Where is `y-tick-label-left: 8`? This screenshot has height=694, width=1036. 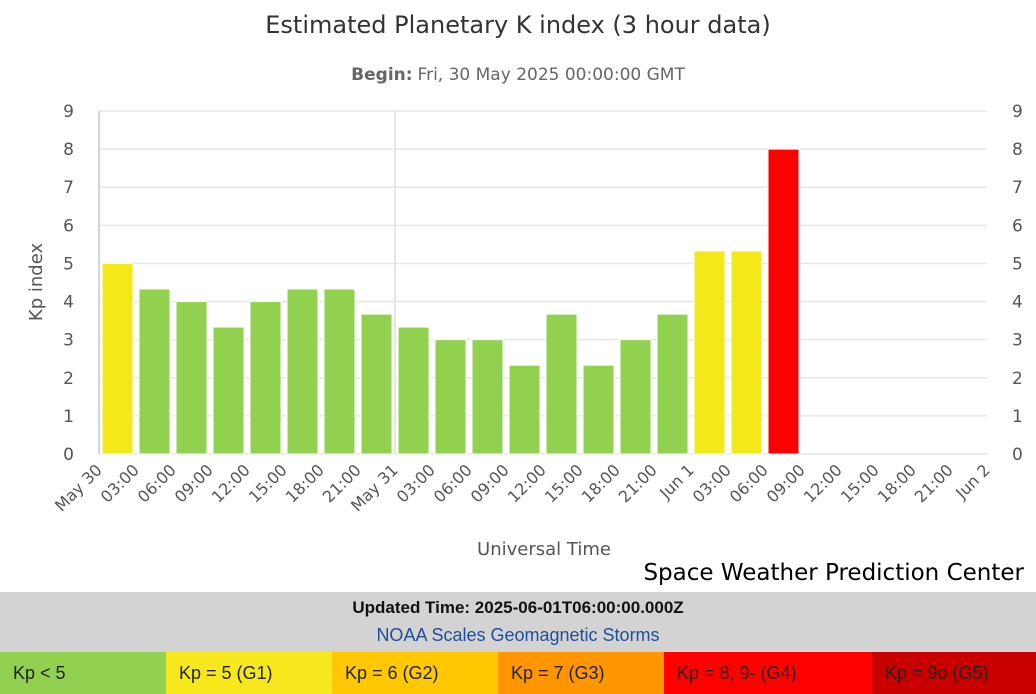
y-tick-label-left: 8 is located at coordinates (68, 150).